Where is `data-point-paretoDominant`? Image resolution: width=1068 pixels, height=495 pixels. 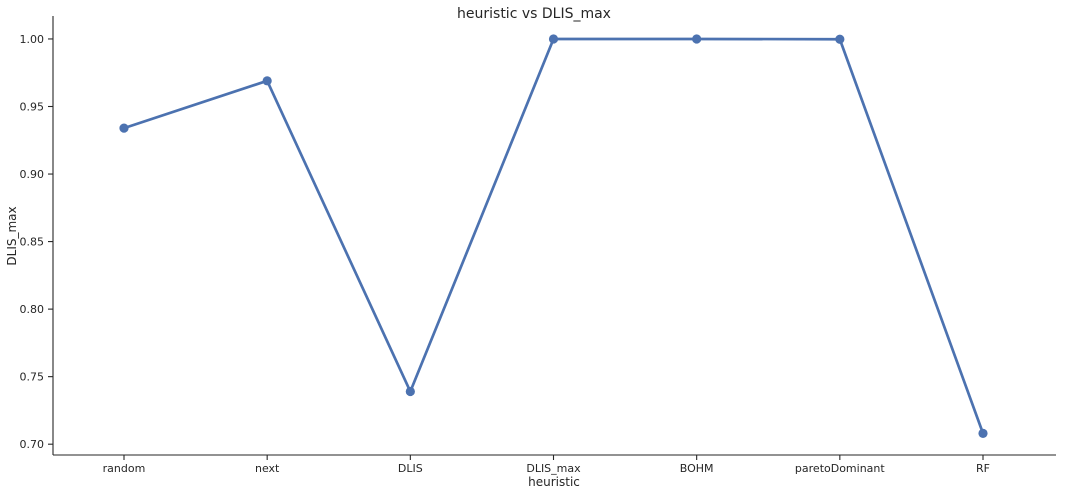
data-point-paretoDominant is located at coordinates (840, 39).